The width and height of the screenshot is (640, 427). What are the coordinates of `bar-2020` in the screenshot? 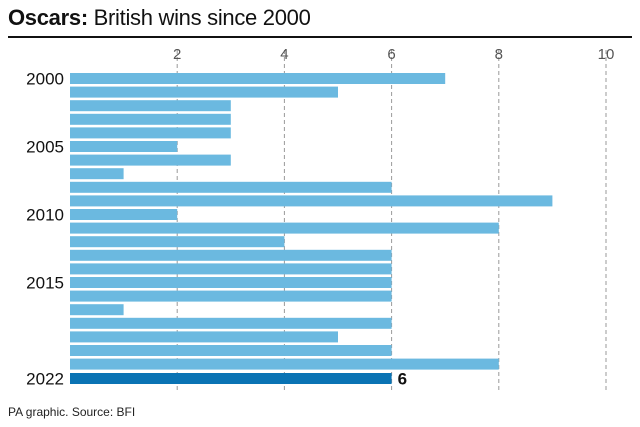 It's located at (231, 350).